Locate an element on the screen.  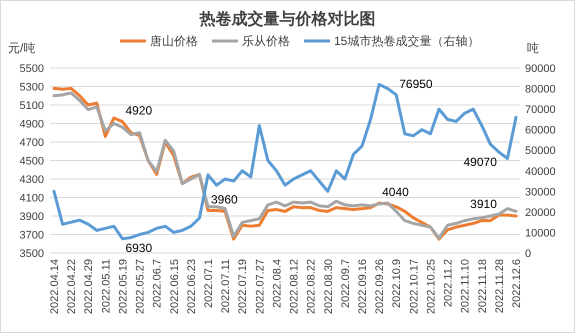
x-tick-label: 2022.11.28 is located at coordinates (500, 286).